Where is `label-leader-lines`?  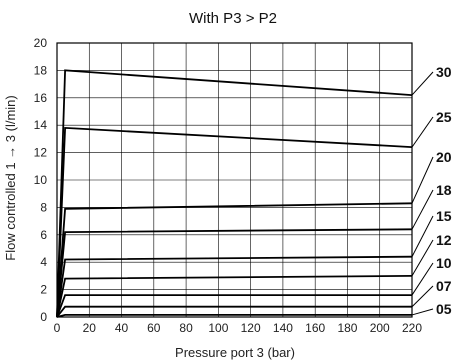 label-leader-lines is located at coordinates (422, 193).